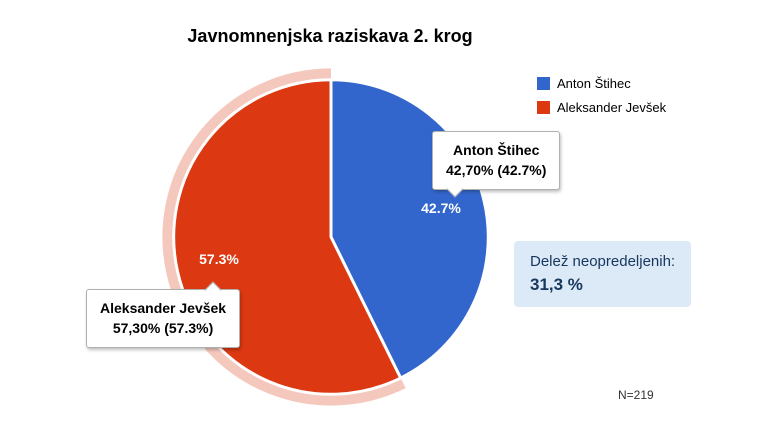 The height and width of the screenshot is (440, 768). What do you see at coordinates (163, 328) in the screenshot?
I see `callout-jevsek-value: 57,30% (57.3%)` at bounding box center [163, 328].